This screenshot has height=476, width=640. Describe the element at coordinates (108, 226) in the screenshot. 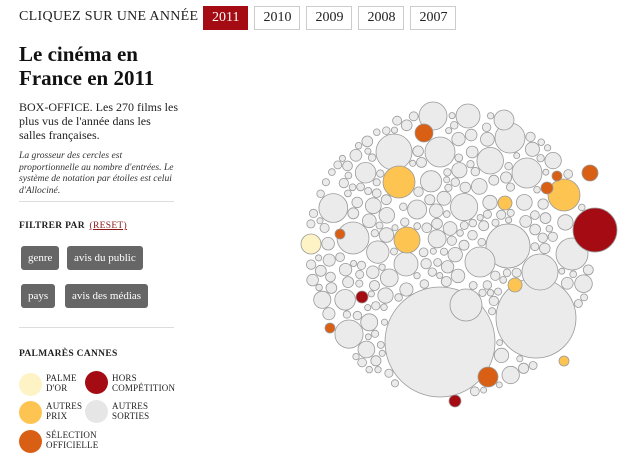

I see `reset-link: (RESET)` at that location.